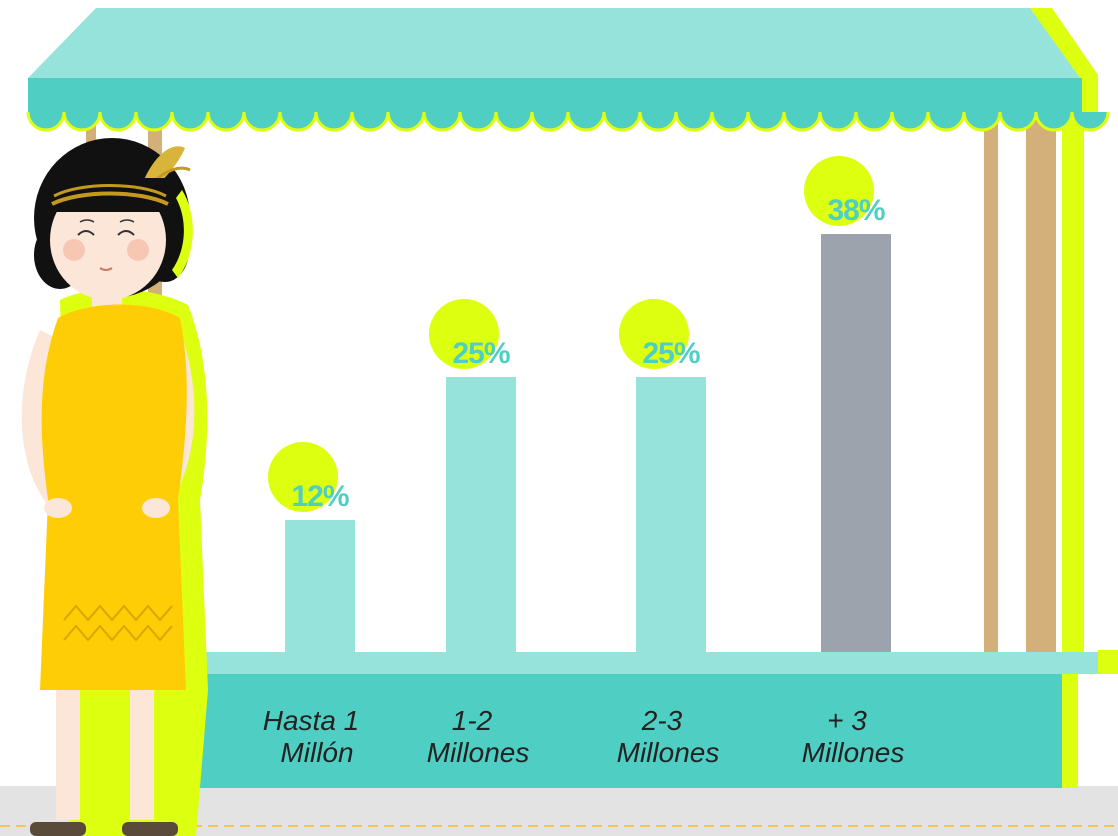 The height and width of the screenshot is (836, 1118). Describe the element at coordinates (855, 210) in the screenshot. I see `bar-value-label: 38%` at that location.